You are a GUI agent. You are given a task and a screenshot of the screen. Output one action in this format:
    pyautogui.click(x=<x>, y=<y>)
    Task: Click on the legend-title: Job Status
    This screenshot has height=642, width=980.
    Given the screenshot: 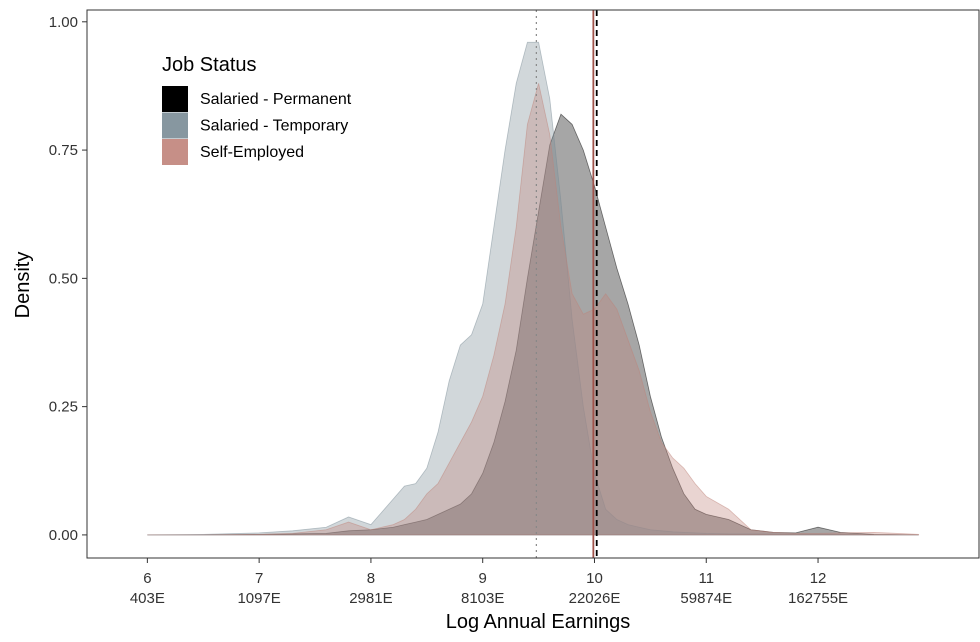 What is the action you would take?
    pyautogui.click(x=209, y=65)
    